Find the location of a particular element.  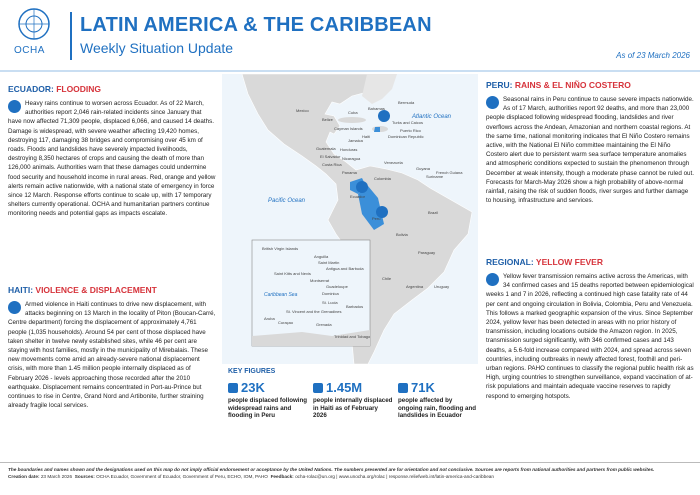

label: Feedback: is located at coordinates (282, 476).